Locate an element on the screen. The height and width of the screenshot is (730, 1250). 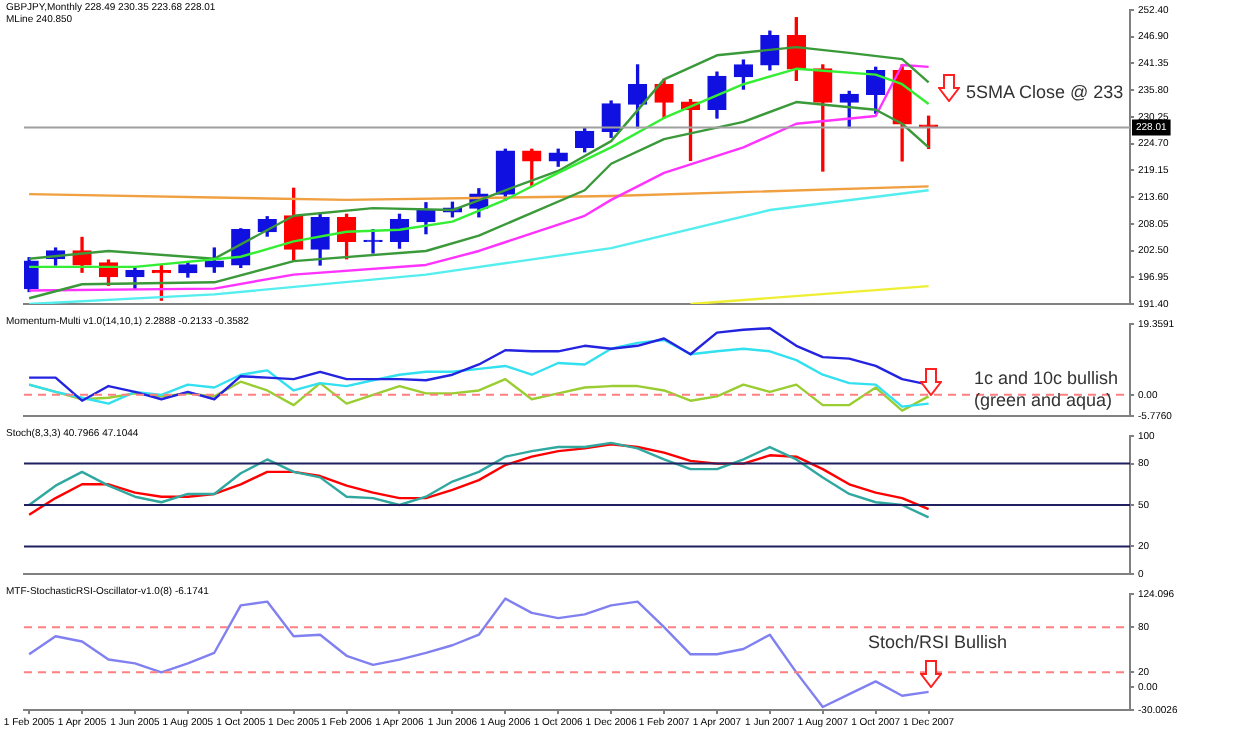
annotation: 5SMA Close @ 233 is located at coordinates (1046, 93).